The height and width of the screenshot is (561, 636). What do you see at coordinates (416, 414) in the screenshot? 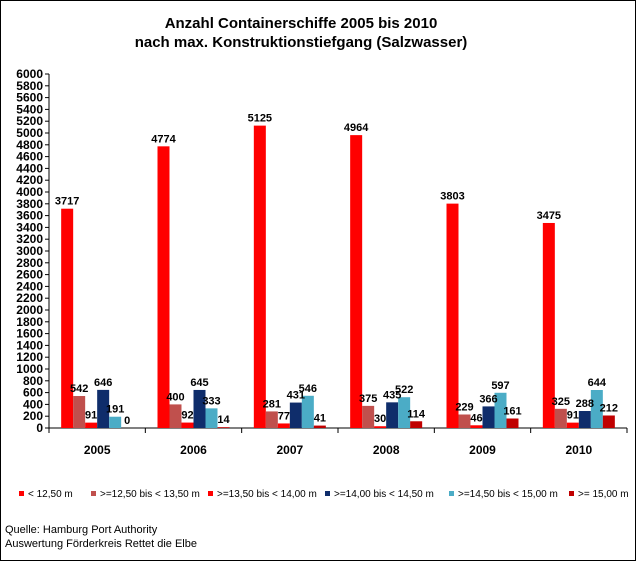
I see `data-label: 114` at bounding box center [416, 414].